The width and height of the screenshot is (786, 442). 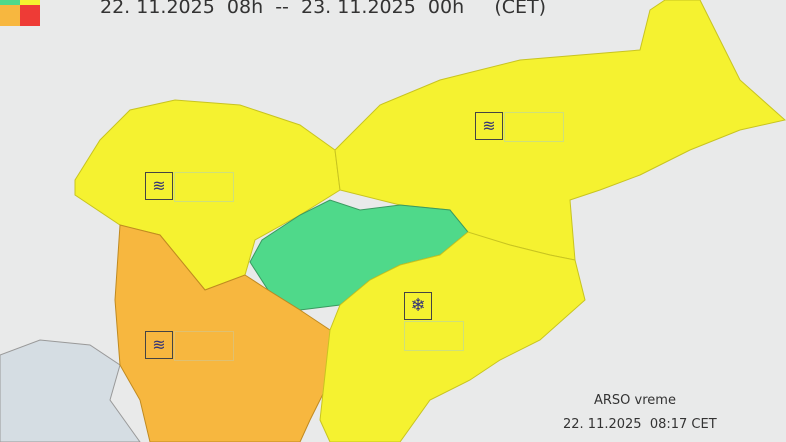 I want to click on snow-icon: ❄, so click(x=418, y=306).